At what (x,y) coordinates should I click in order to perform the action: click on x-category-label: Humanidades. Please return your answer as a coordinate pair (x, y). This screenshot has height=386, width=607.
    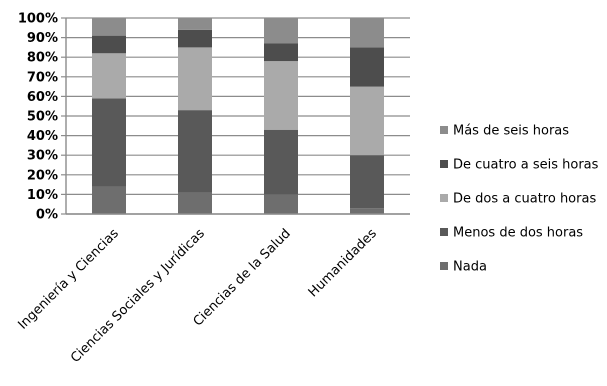
    Looking at the image, I should click on (343, 263).